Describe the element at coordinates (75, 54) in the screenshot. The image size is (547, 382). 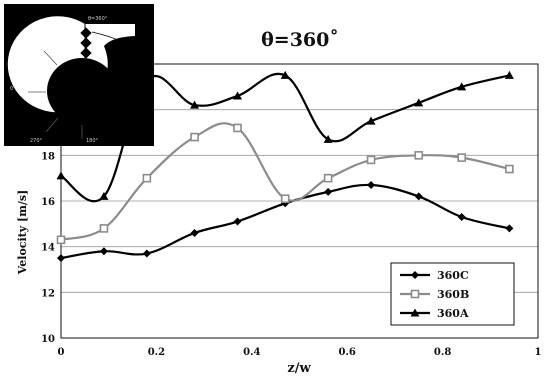
I see `point-label-a: A` at that location.